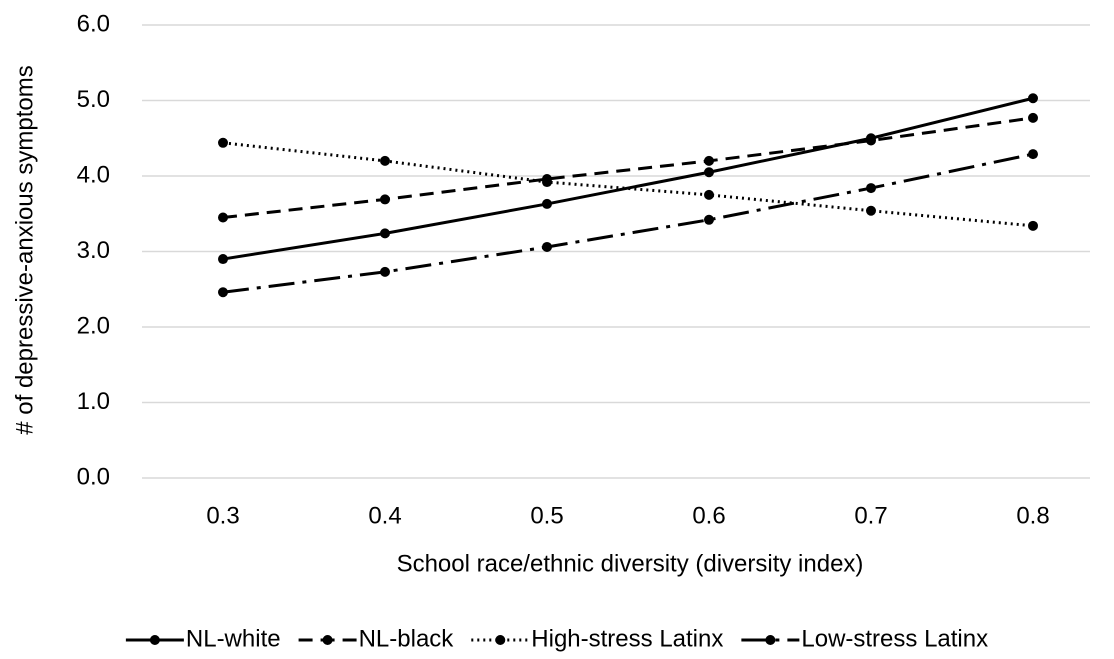 Image resolution: width=1114 pixels, height=659 pixels. Describe the element at coordinates (93, 174) in the screenshot. I see `y-tick-label: 4.0` at that location.